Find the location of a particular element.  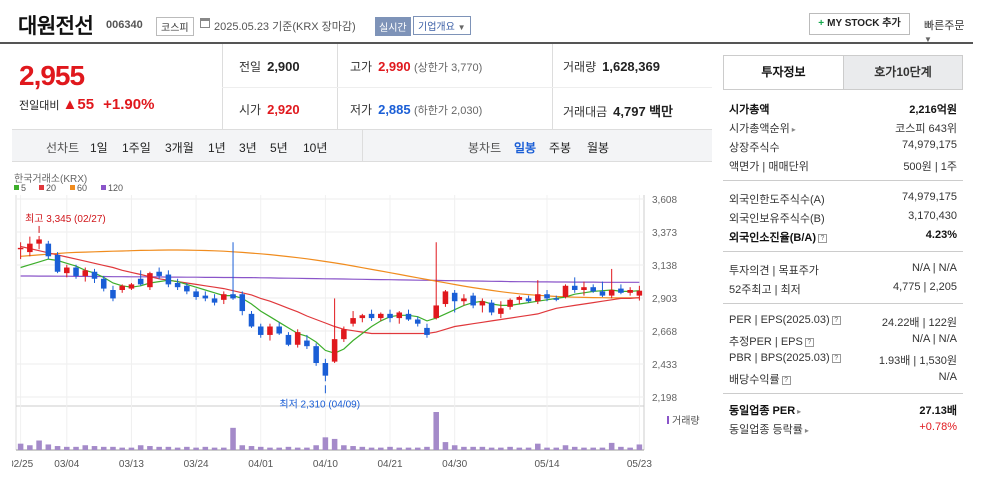

candle-weekly: 주봉 is located at coordinates (560, 148).